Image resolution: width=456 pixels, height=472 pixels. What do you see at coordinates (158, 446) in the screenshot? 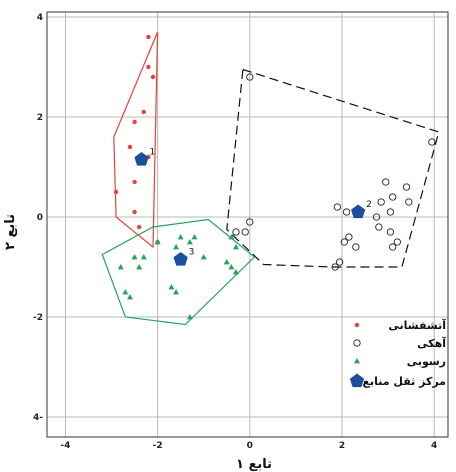
I see `x-tick-label-1: -2` at bounding box center [158, 446].